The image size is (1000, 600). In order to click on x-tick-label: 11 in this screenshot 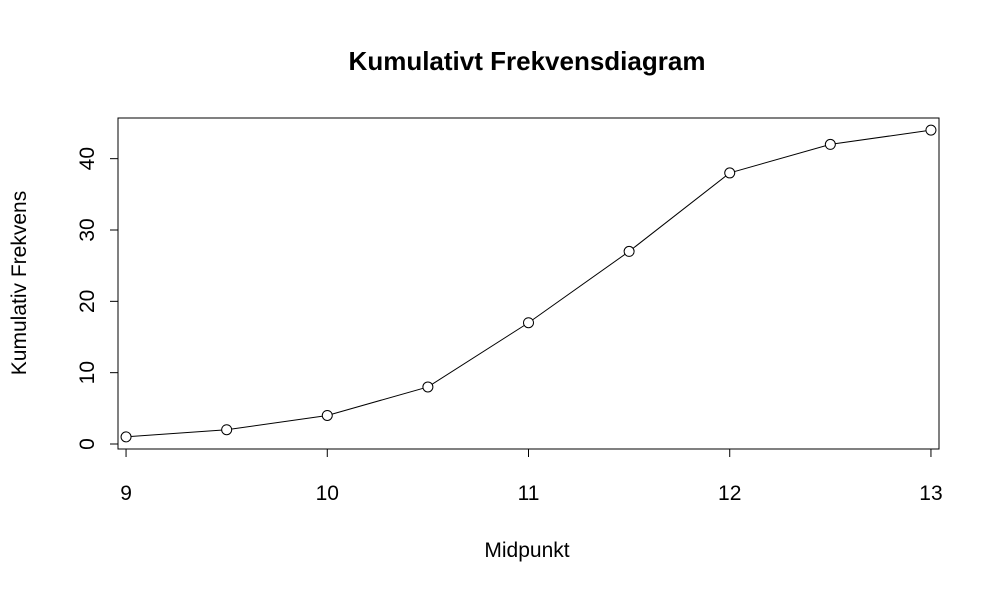, I will do `click(529, 493)`.